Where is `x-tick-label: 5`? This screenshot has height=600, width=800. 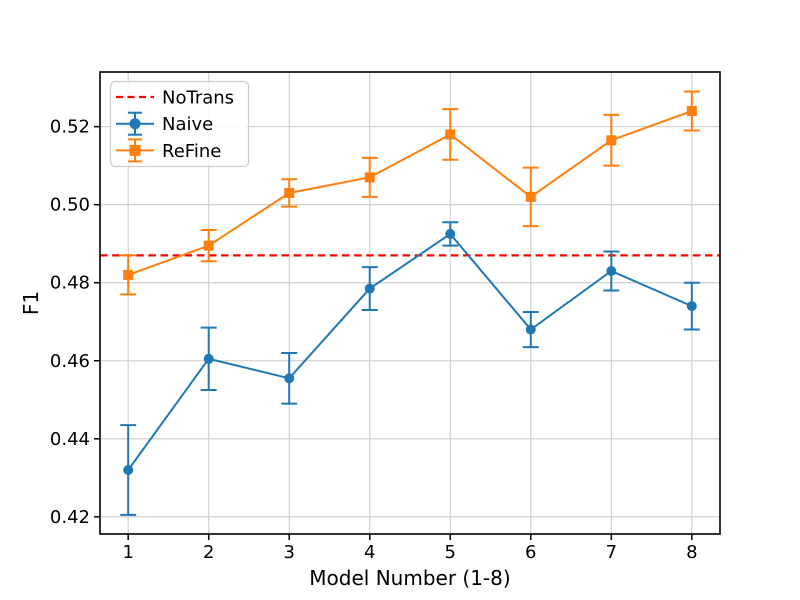
x-tick-label: 5 is located at coordinates (450, 552).